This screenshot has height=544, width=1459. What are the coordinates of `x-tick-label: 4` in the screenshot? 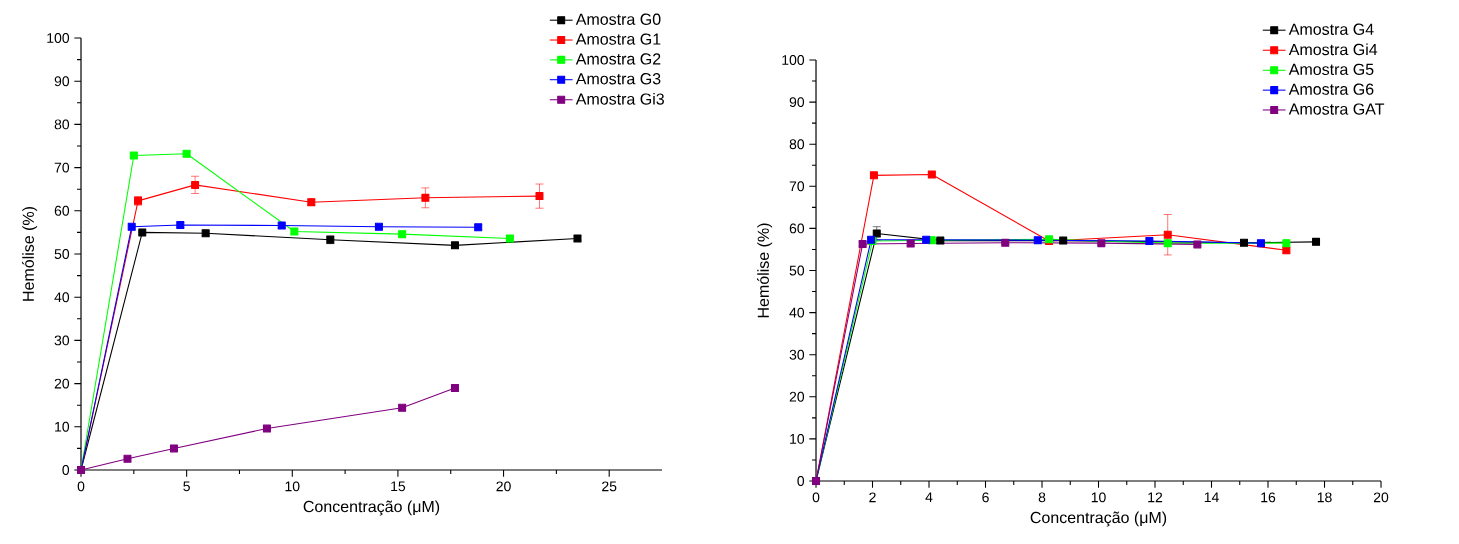 It's located at (929, 497).